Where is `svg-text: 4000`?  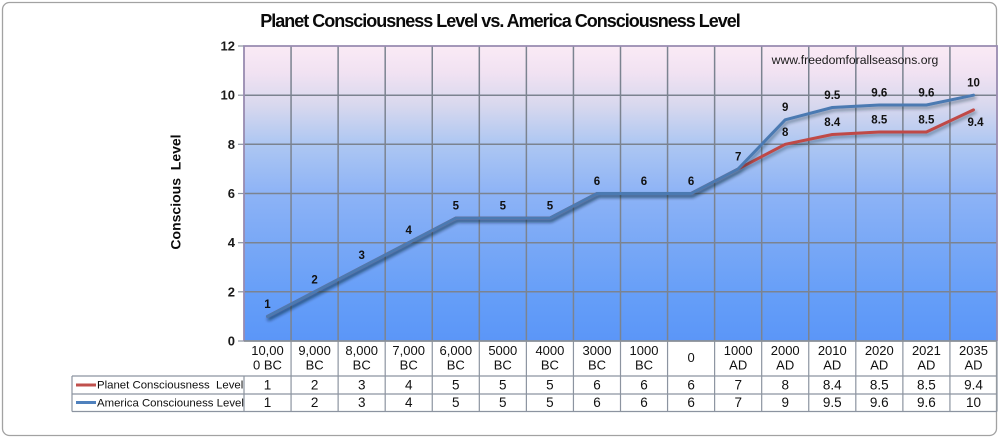 svg-text: 4000 is located at coordinates (549, 350).